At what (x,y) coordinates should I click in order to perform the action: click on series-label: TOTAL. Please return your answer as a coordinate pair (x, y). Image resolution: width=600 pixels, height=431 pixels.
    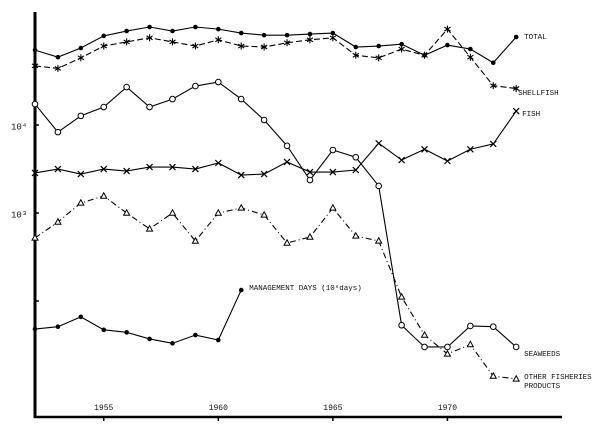
    Looking at the image, I should click on (535, 38).